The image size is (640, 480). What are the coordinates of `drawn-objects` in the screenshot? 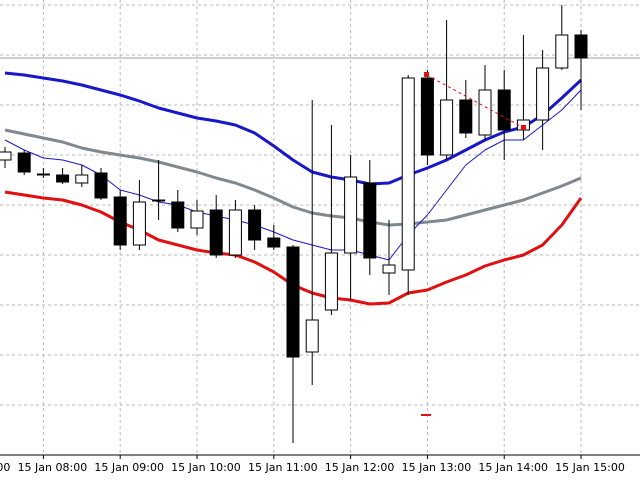 It's located at (473, 244).